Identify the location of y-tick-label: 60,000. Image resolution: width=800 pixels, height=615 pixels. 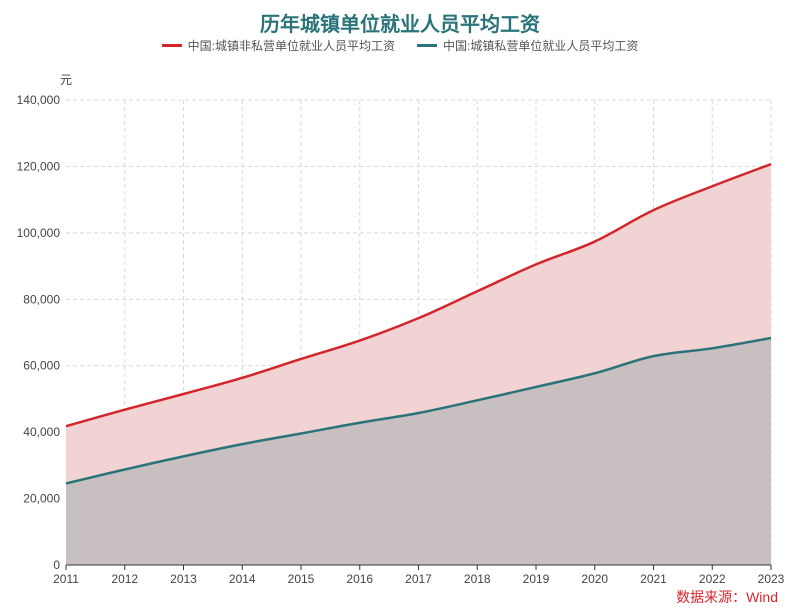
(41, 366).